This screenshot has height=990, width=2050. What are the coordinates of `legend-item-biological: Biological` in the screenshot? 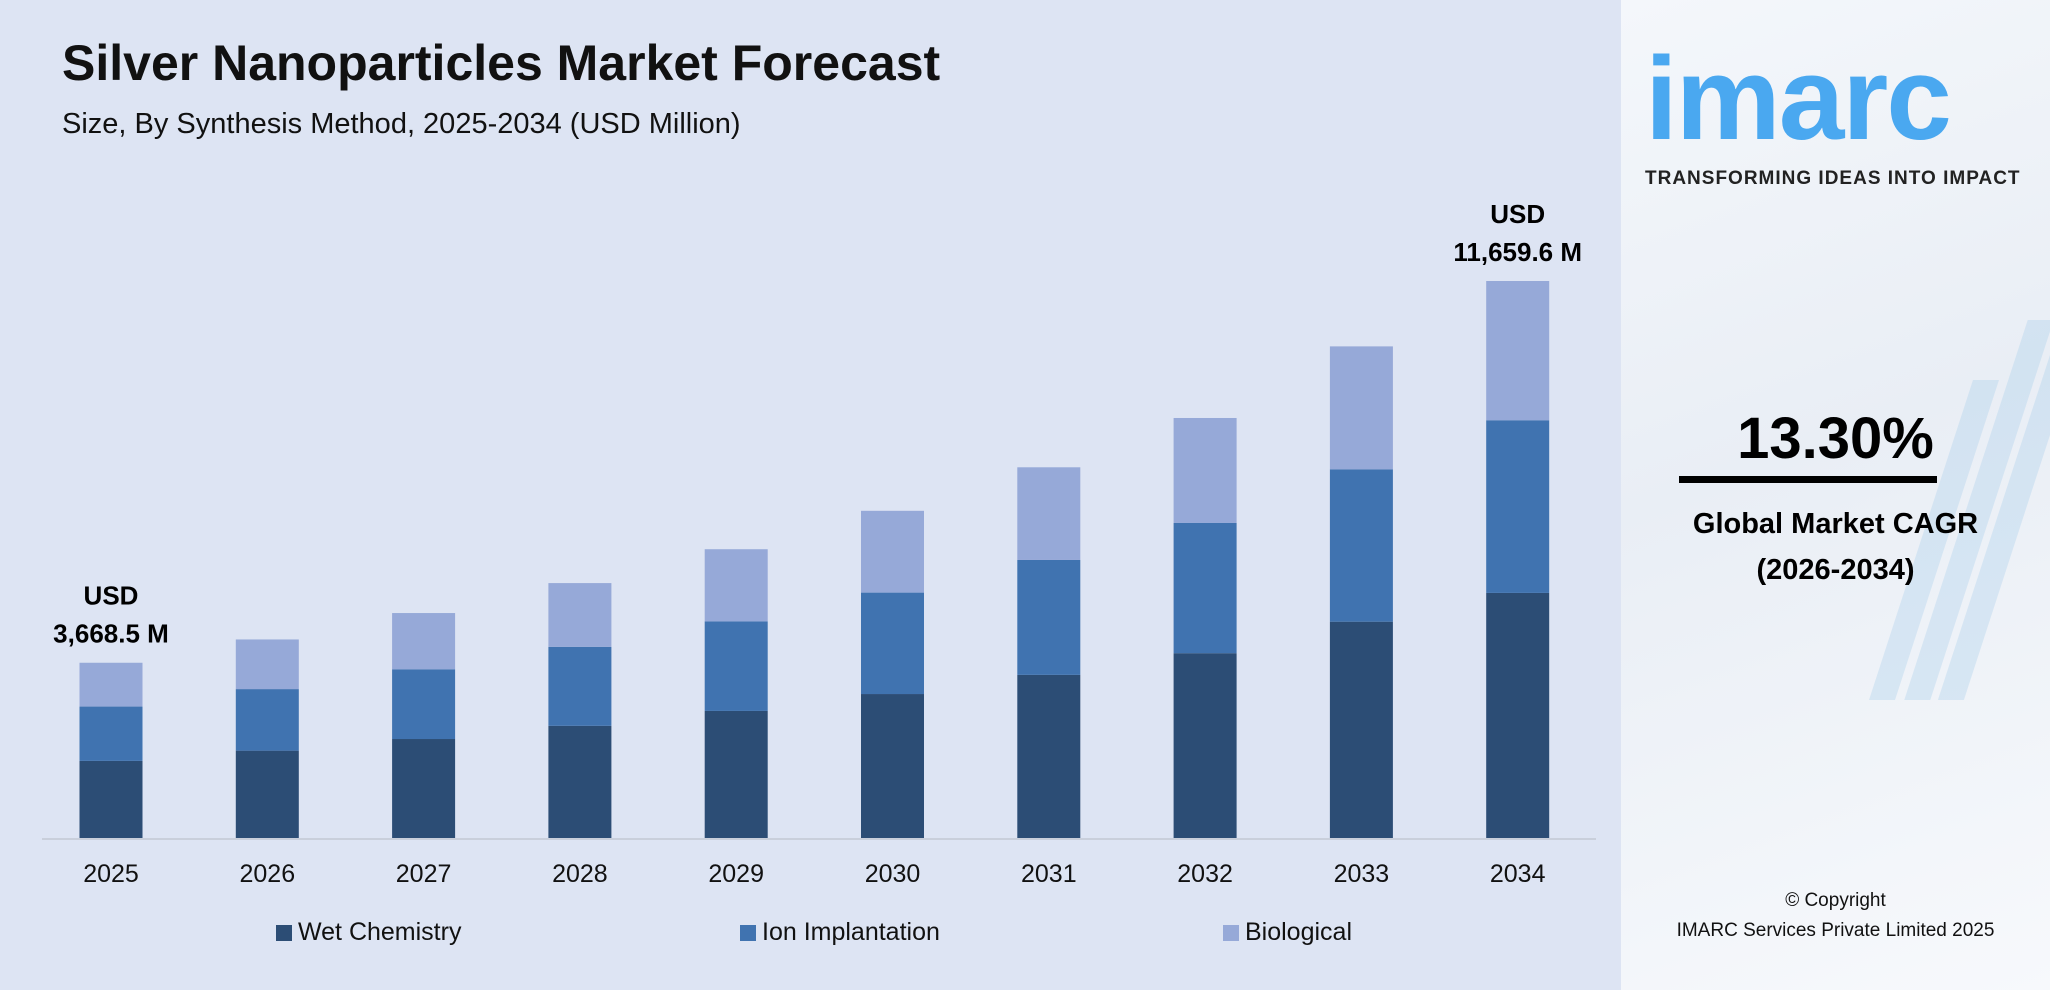 It's located at (1287, 932).